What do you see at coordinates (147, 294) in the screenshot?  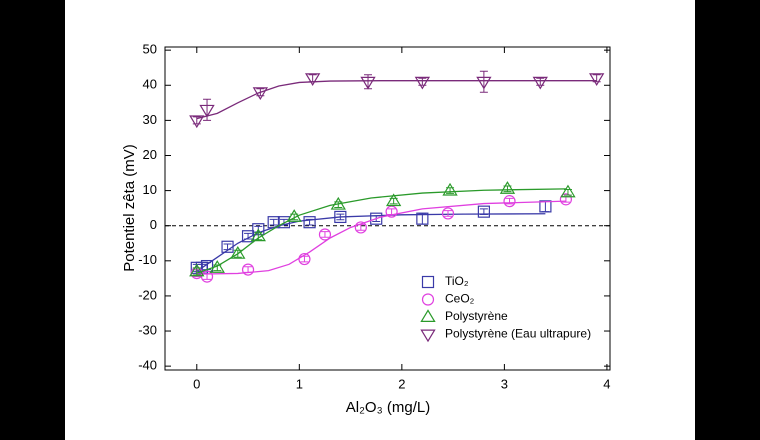 I see `y-tick-label: -20` at bounding box center [147, 294].